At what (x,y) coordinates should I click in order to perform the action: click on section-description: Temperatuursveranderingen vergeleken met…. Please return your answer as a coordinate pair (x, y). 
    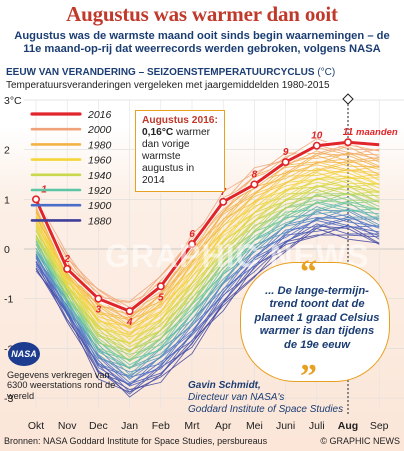
    Looking at the image, I should click on (168, 85).